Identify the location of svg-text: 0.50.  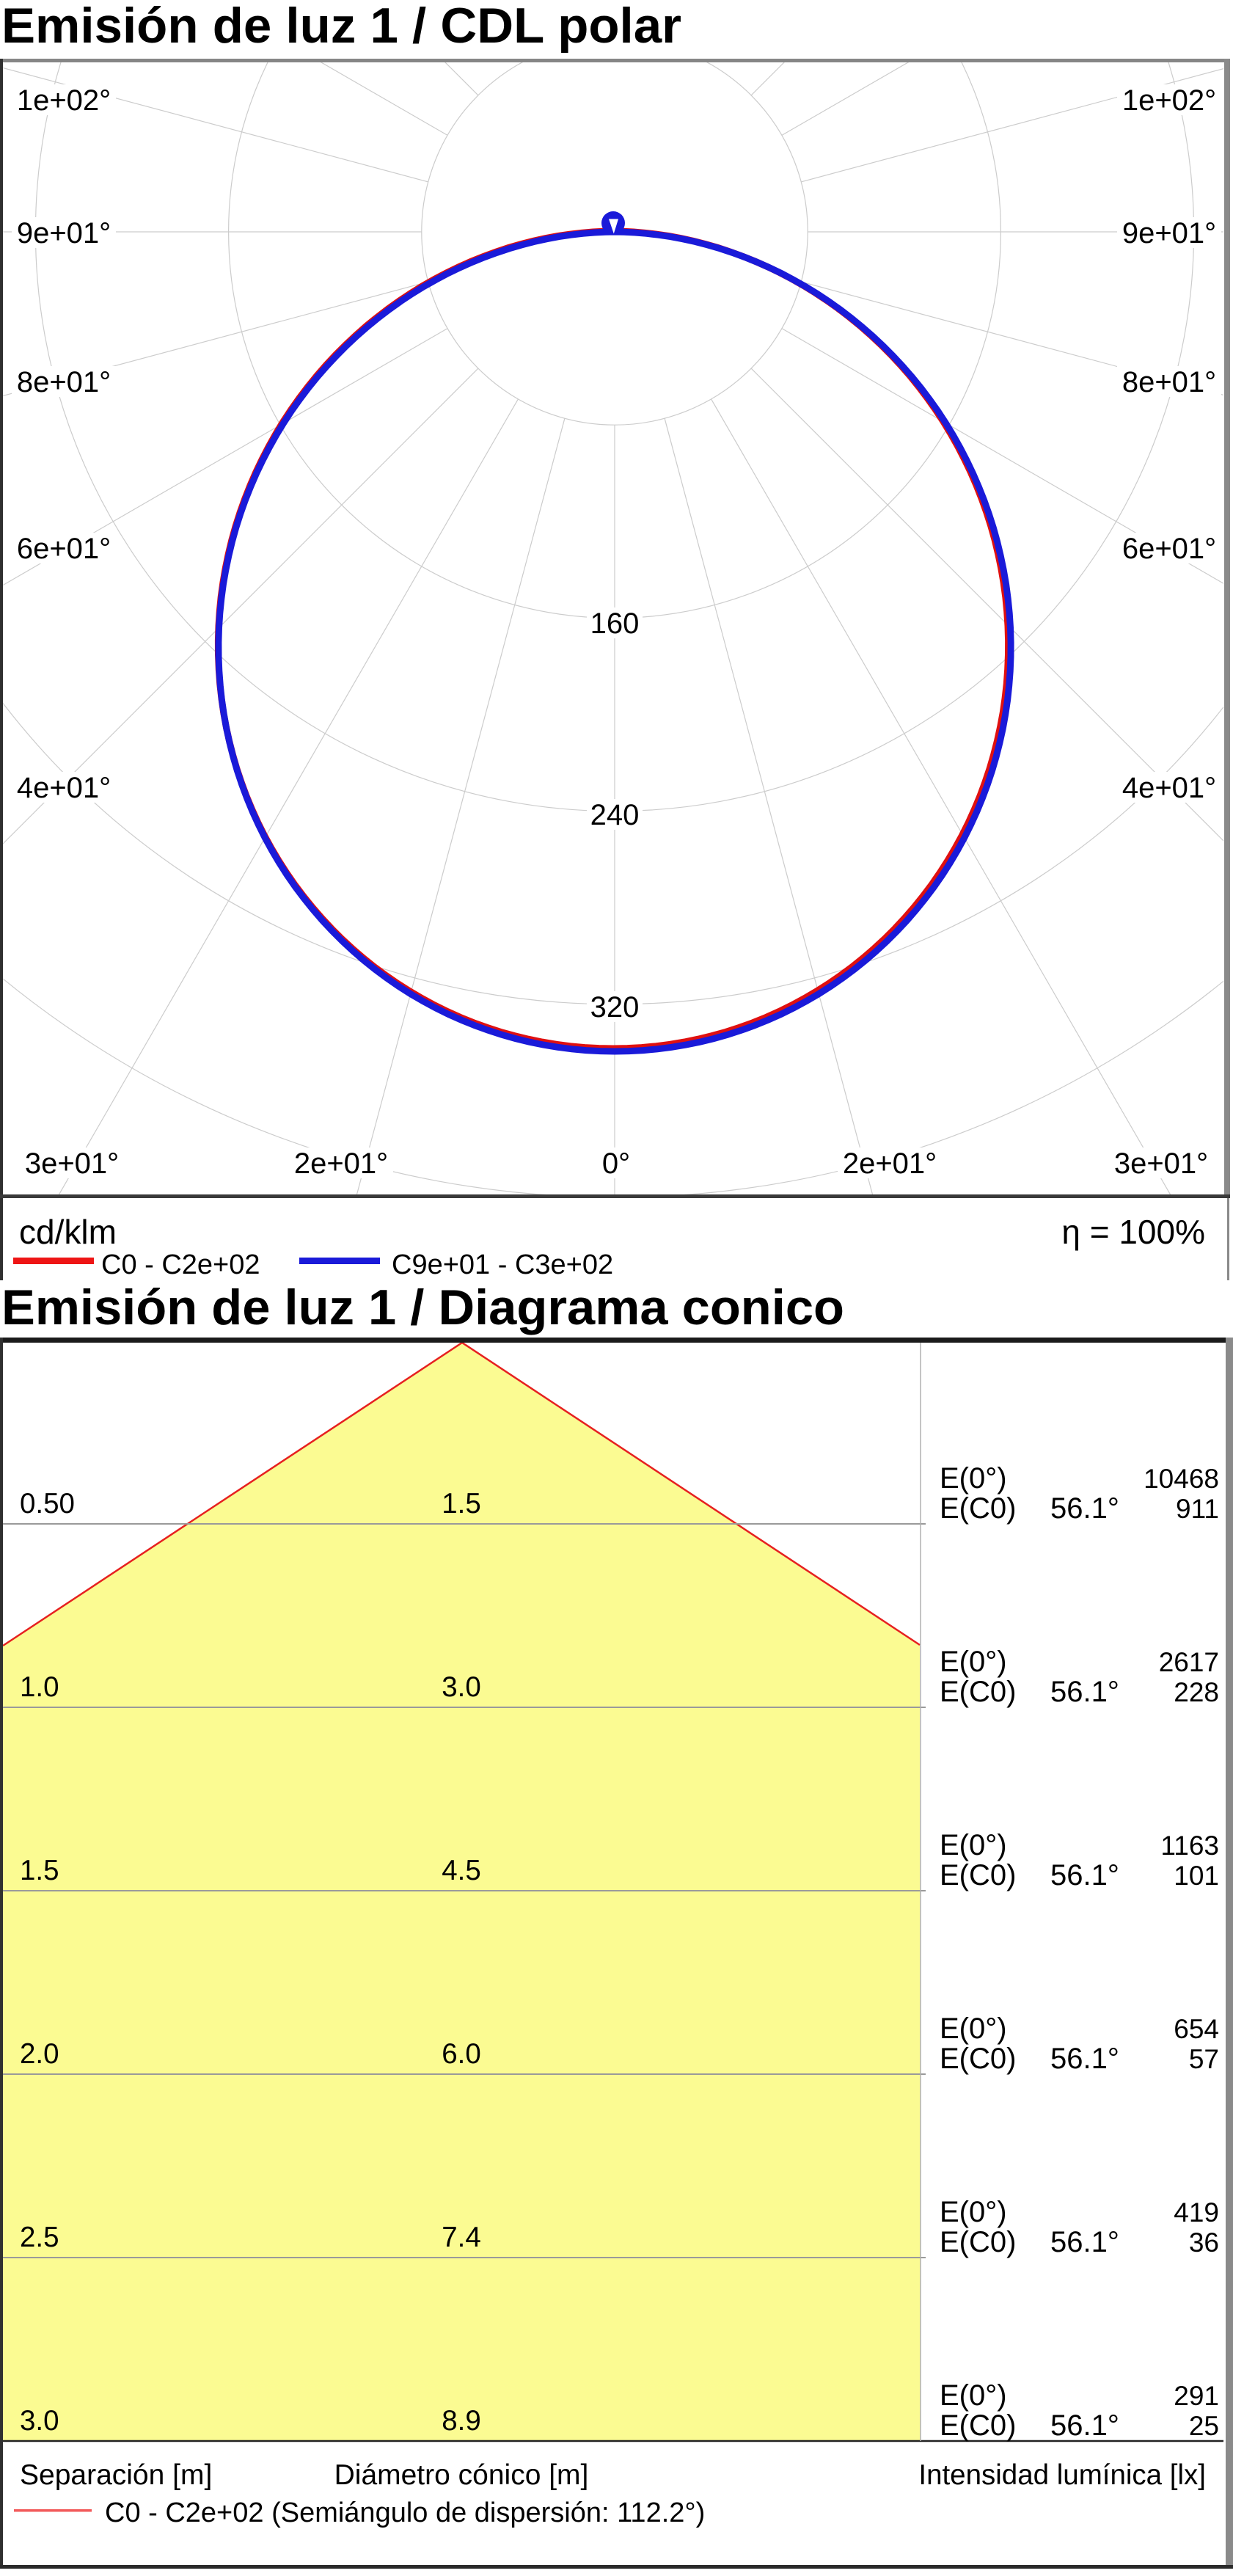
(47, 1503).